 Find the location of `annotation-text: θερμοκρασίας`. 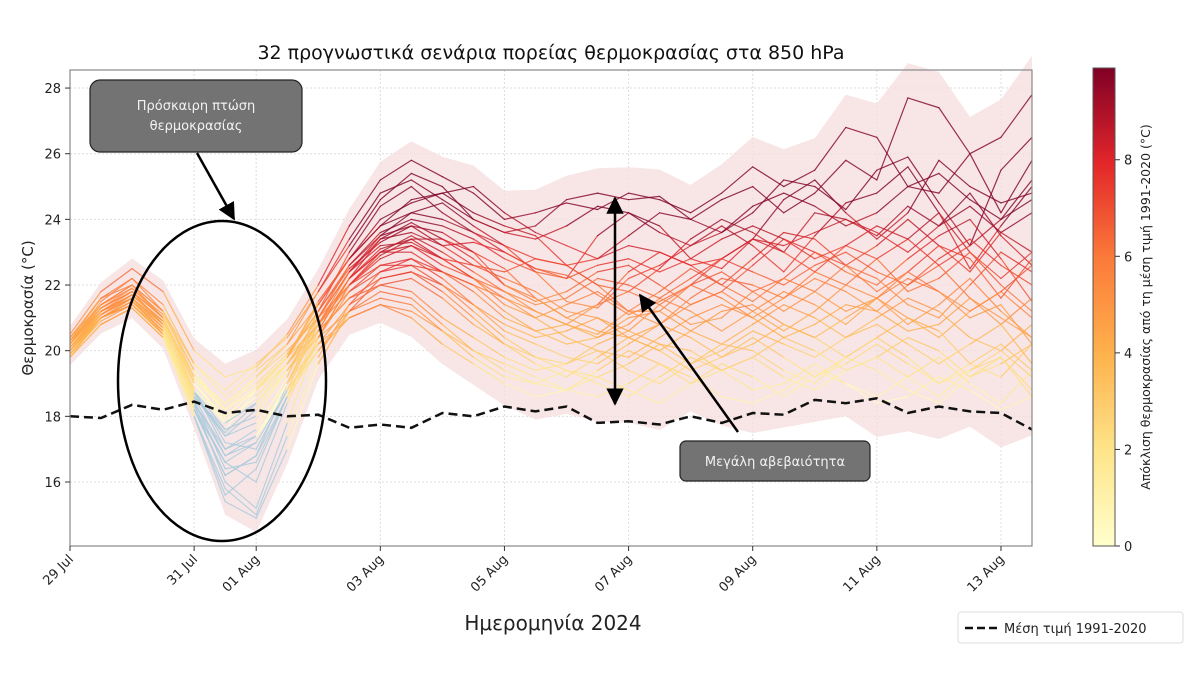

annotation-text: θερμοκρασίας is located at coordinates (196, 126).